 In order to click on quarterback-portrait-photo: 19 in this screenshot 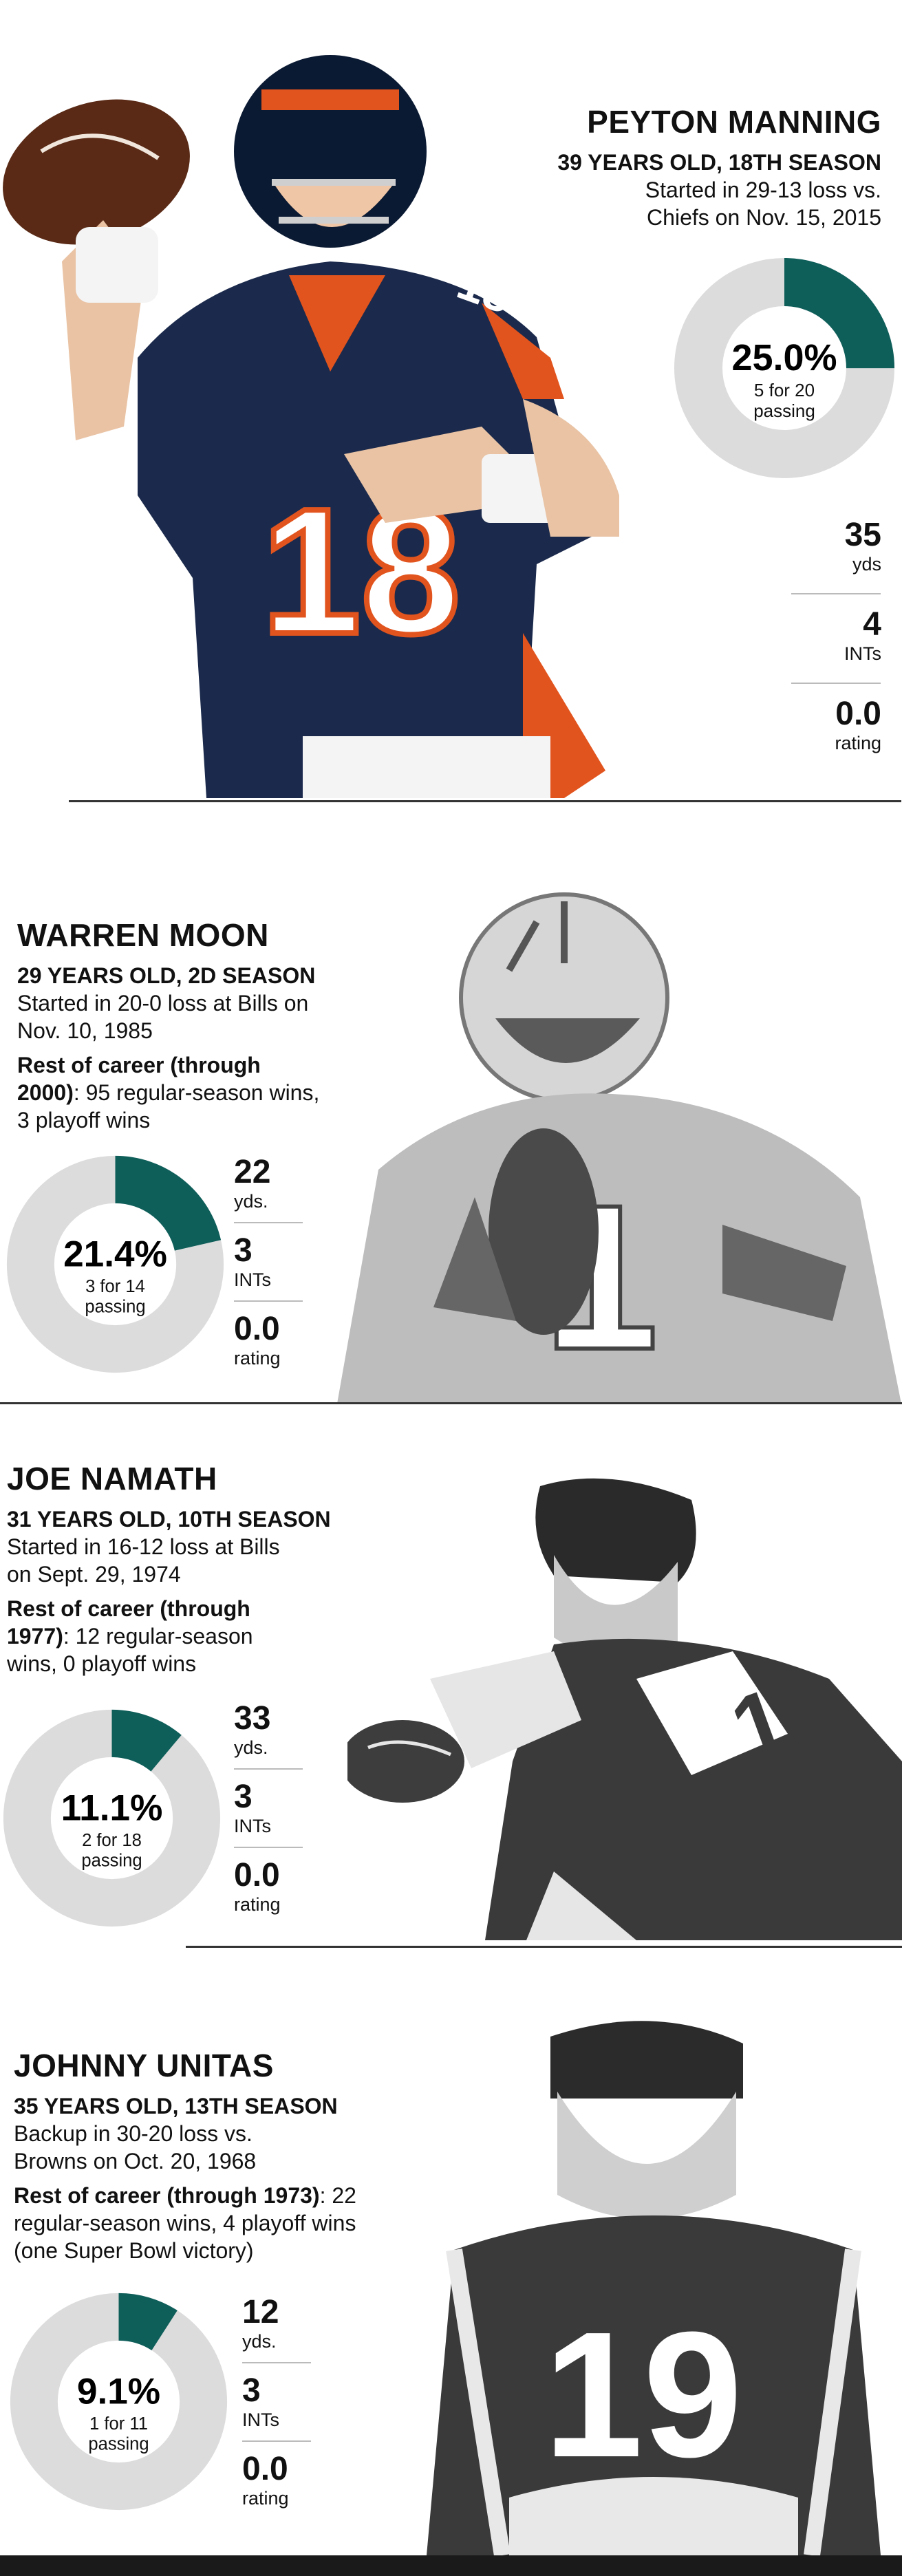, I will do `click(654, 2285)`.